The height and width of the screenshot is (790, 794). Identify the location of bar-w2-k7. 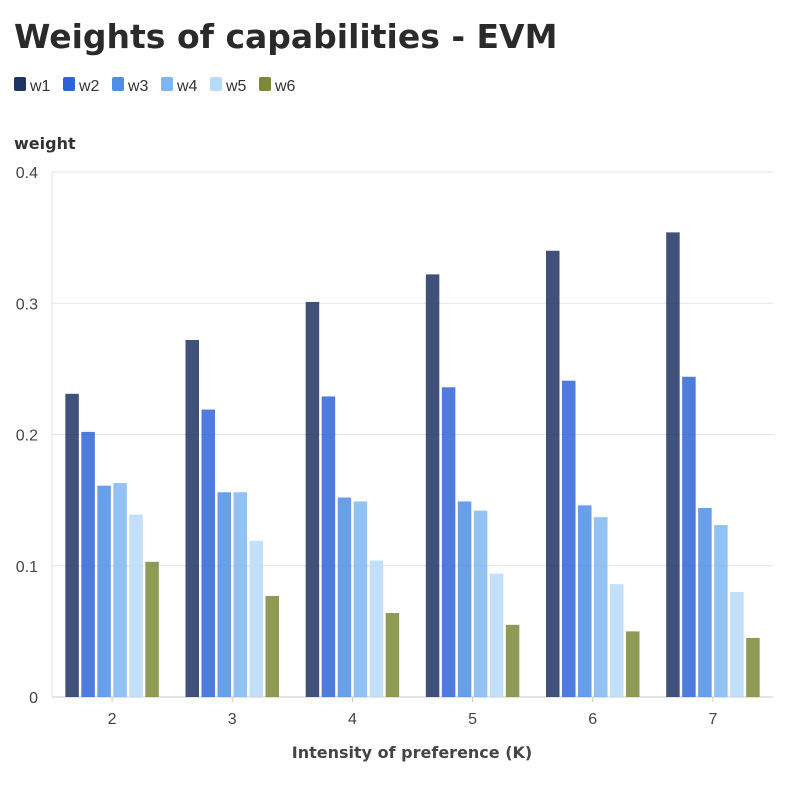
(689, 536).